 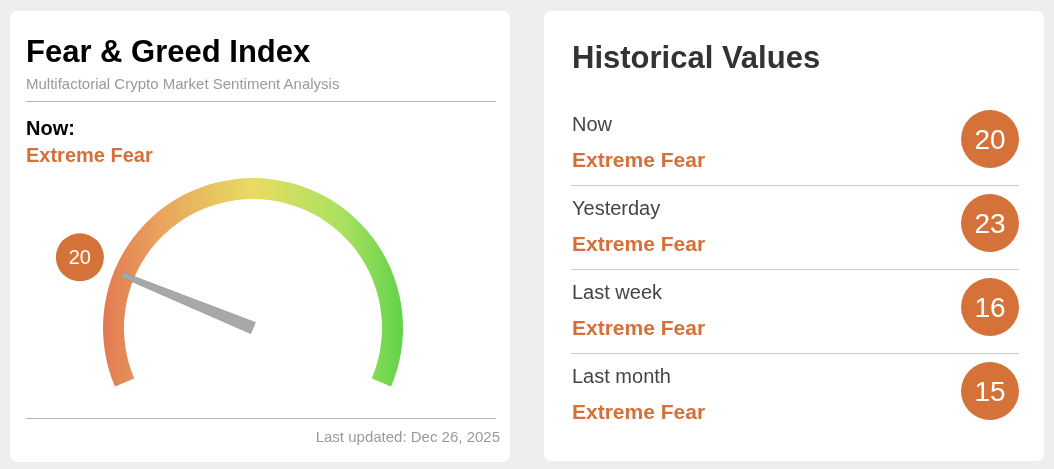 What do you see at coordinates (618, 292) in the screenshot?
I see `category-label: Last week` at bounding box center [618, 292].